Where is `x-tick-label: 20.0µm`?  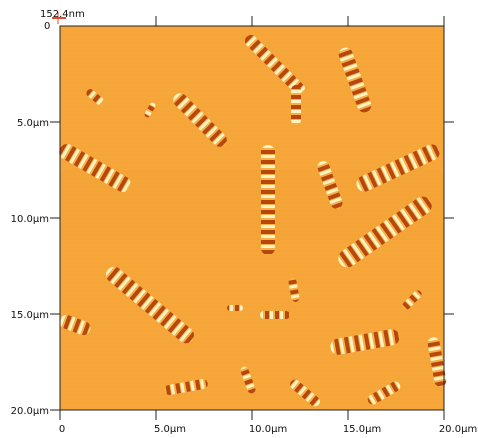
x-tick-label: 20.0µm is located at coordinates (458, 429).